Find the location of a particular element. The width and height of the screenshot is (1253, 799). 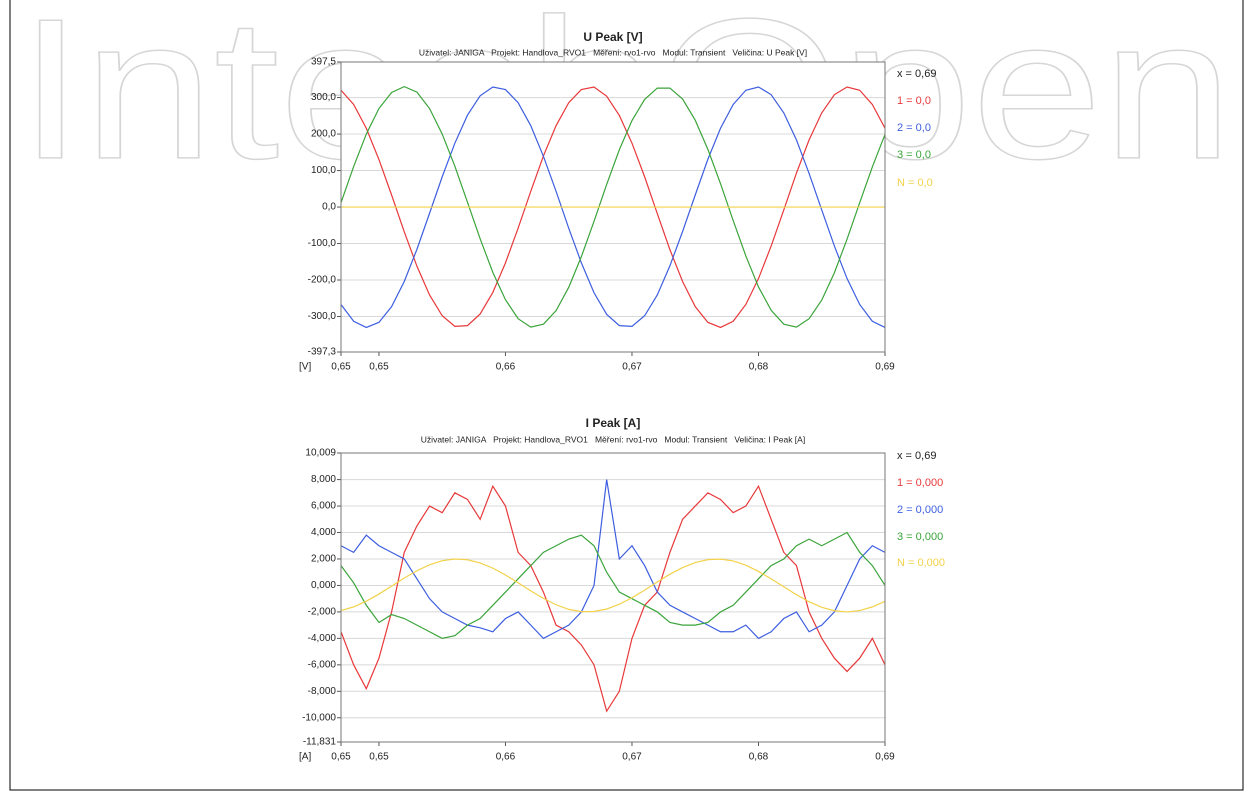

y-tick-label: 0,000 is located at coordinates (323, 585).